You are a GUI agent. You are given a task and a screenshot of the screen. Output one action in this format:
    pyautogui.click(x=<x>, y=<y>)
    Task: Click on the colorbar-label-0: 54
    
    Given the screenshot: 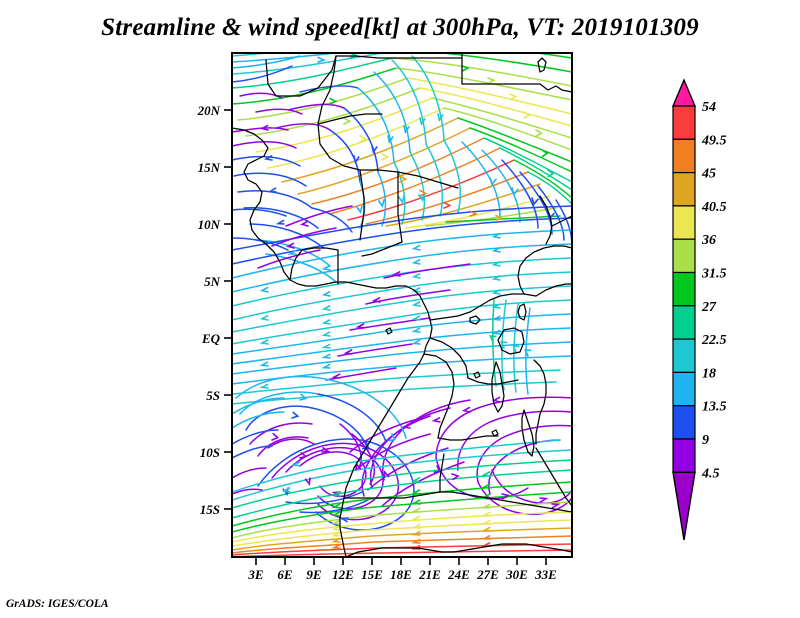 What is the action you would take?
    pyautogui.click(x=709, y=107)
    